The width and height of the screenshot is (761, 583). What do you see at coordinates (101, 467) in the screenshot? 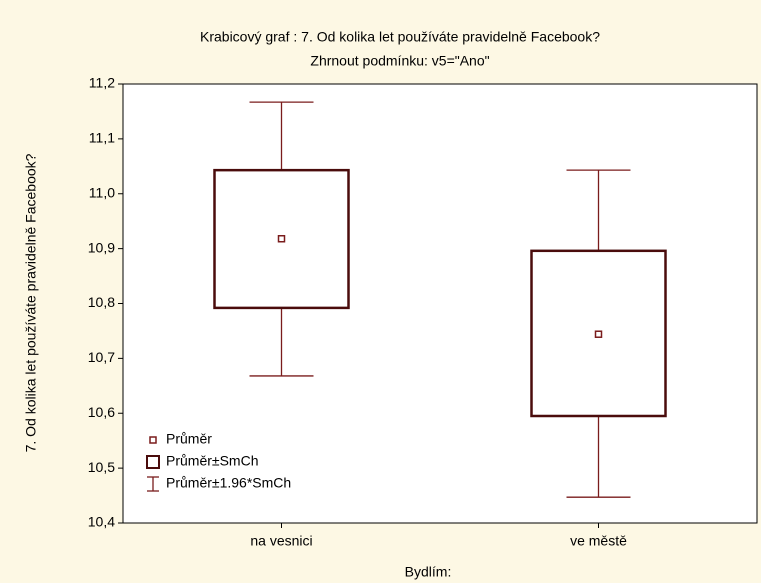
I see `y-tick-label: 10,5` at bounding box center [101, 467].